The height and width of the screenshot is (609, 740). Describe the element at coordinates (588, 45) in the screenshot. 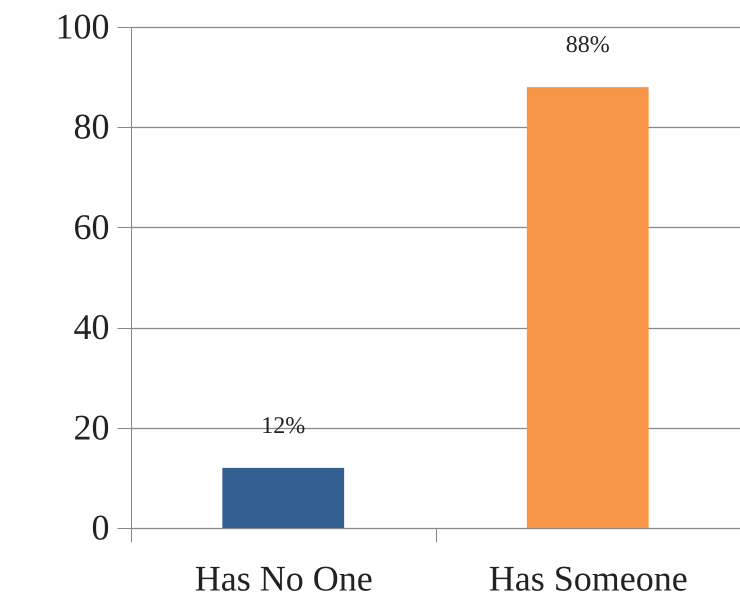

I see `data-label: 88%` at that location.